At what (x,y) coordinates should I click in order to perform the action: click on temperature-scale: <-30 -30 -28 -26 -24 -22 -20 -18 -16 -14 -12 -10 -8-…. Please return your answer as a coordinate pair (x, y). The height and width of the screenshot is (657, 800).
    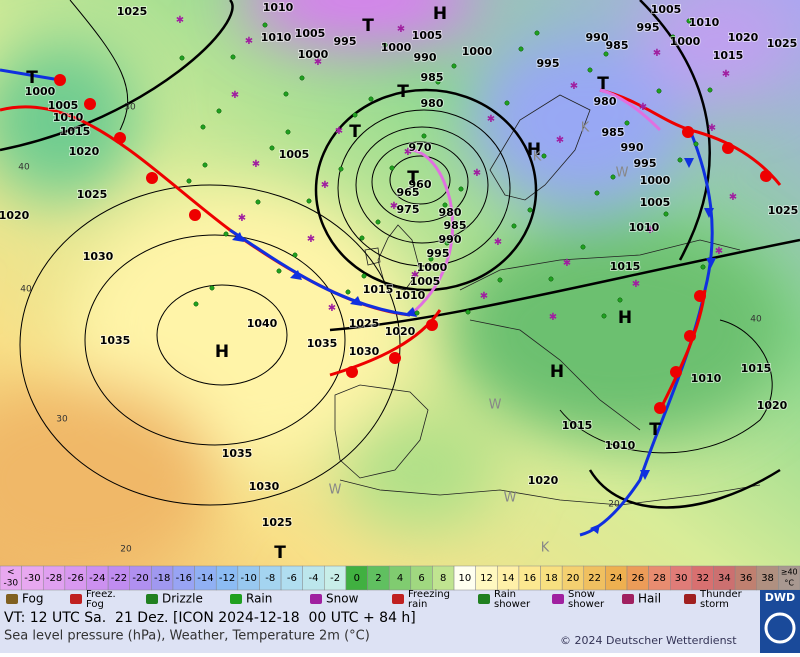
    Looking at the image, I should click on (400, 578).